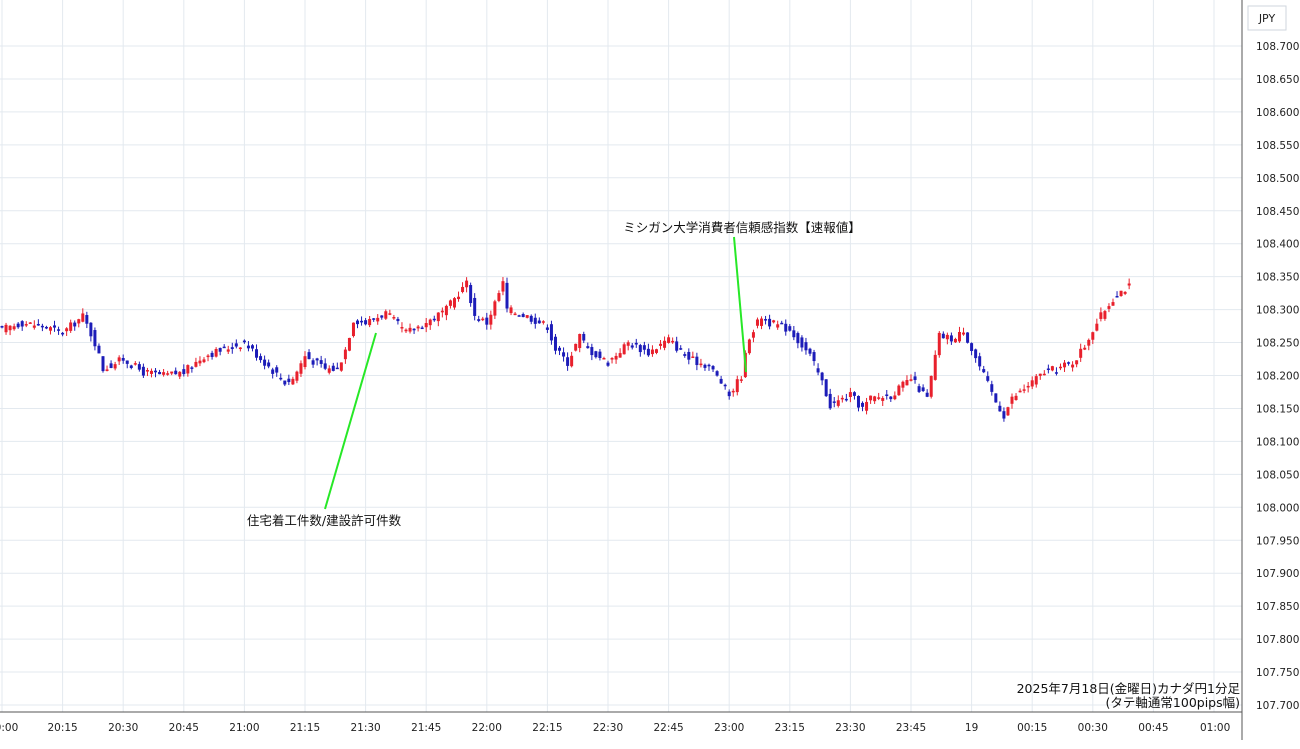 Image resolution: width=1300 pixels, height=749 pixels. What do you see at coordinates (324, 520) in the screenshot?
I see `annotation-housing-starts: 住宅着工件数/建設許可件数` at bounding box center [324, 520].